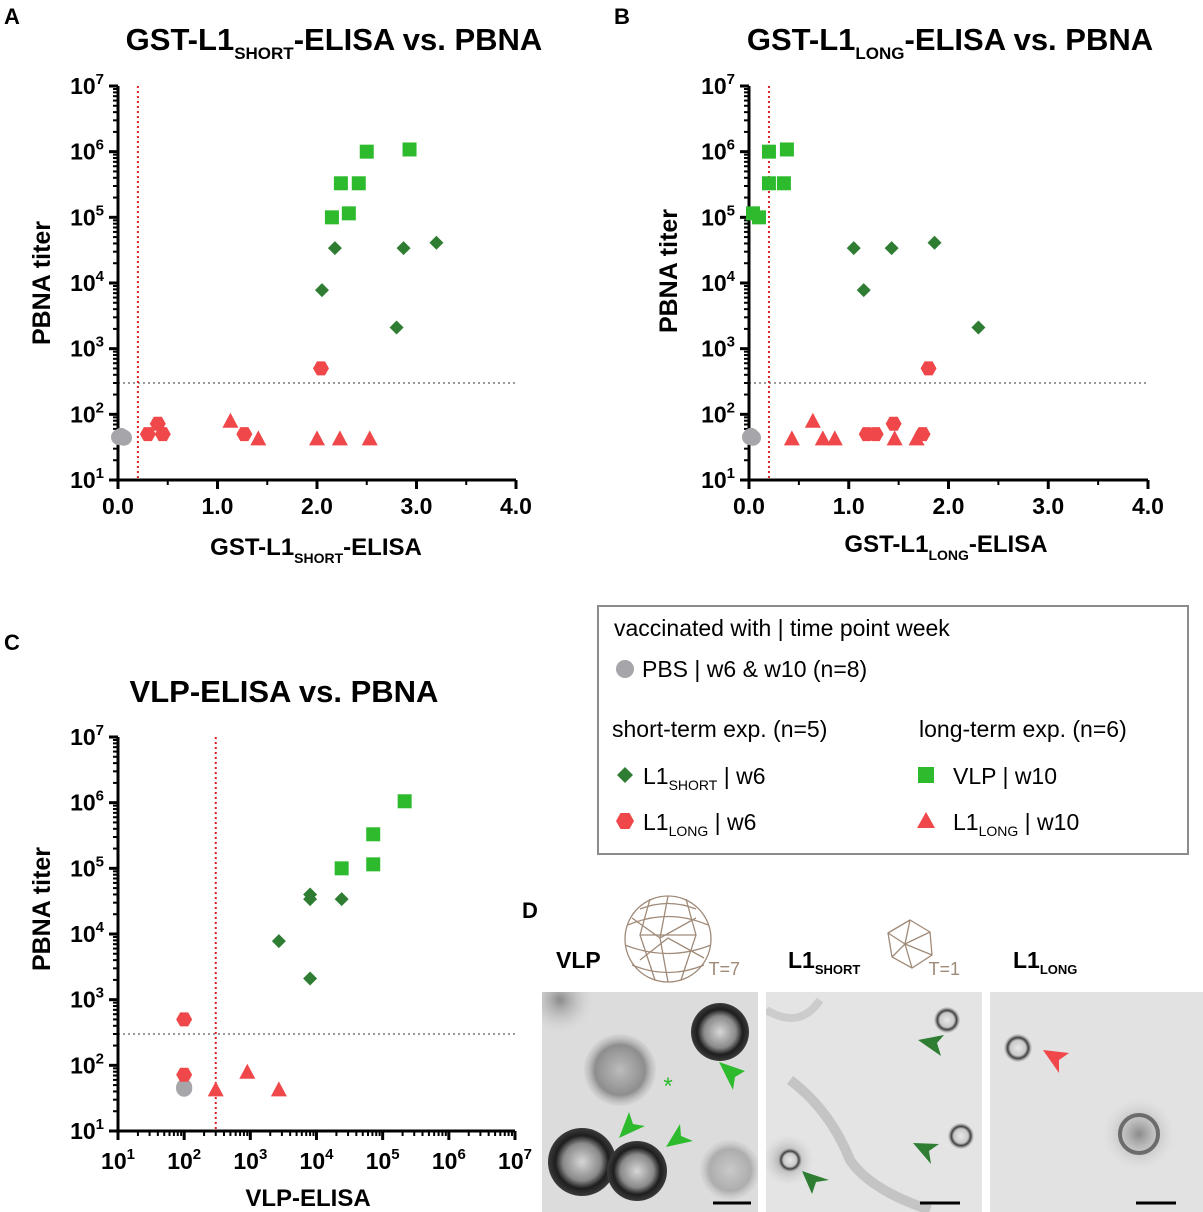 This screenshot has width=1203, height=1212. What do you see at coordinates (754, 669) in the screenshot?
I see `legend-pbs-label: PBS | w6 & w10 (n=8)` at bounding box center [754, 669].